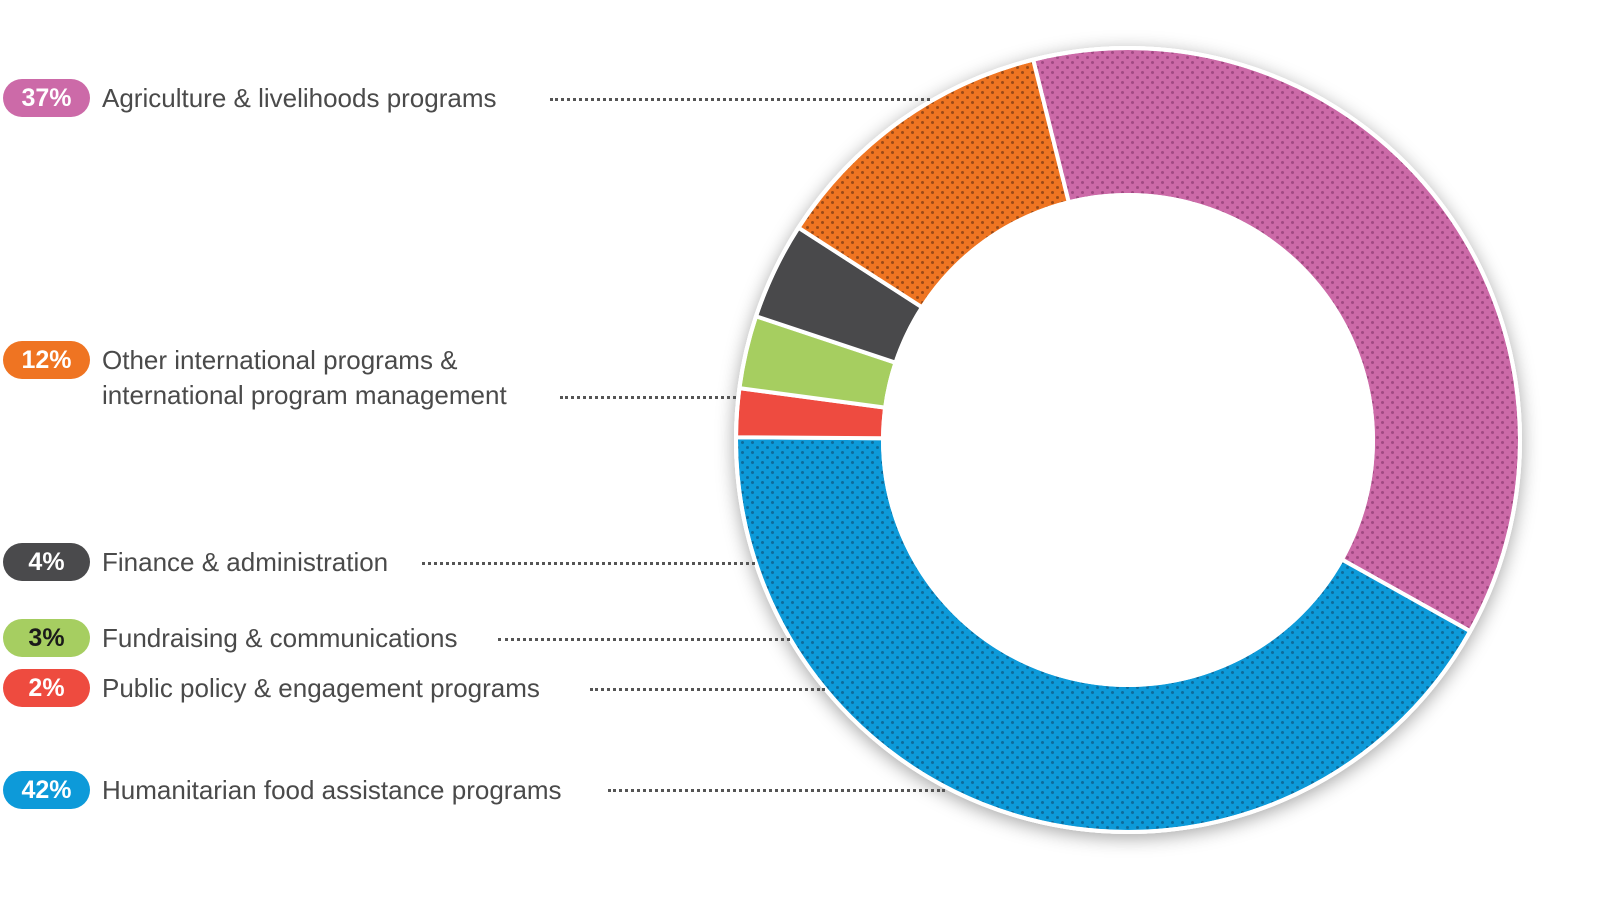 This screenshot has width=1600, height=900. What do you see at coordinates (245, 562) in the screenshot?
I see `legend-label: Finance & administration` at bounding box center [245, 562].